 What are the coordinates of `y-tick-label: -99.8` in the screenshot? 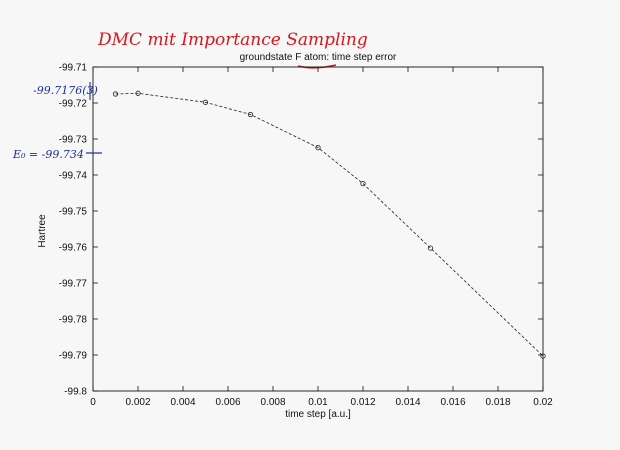 It's located at (75, 392).